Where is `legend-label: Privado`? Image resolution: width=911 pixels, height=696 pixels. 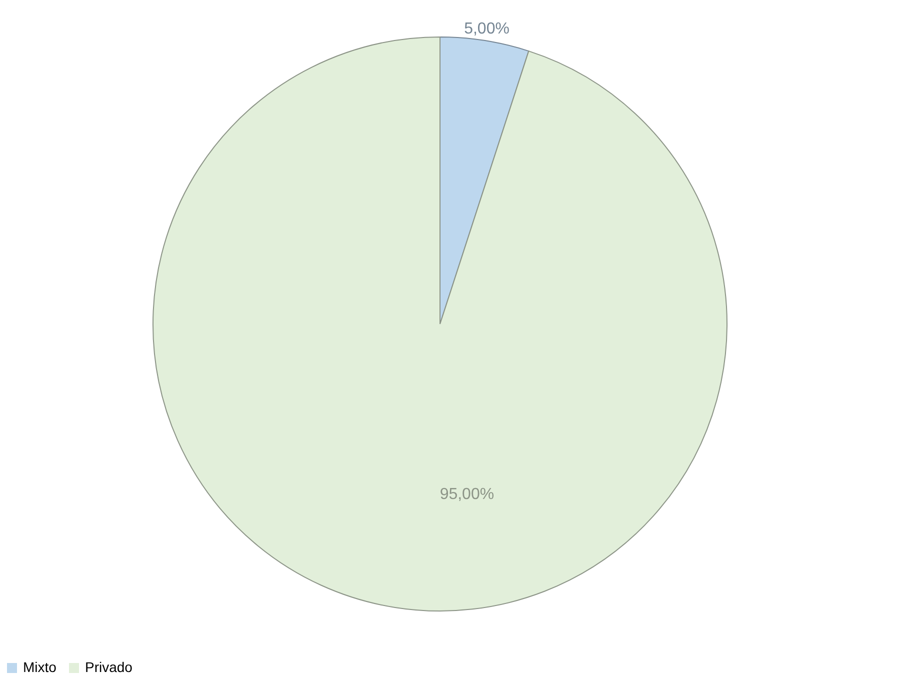 legend-label: Privado is located at coordinates (109, 667).